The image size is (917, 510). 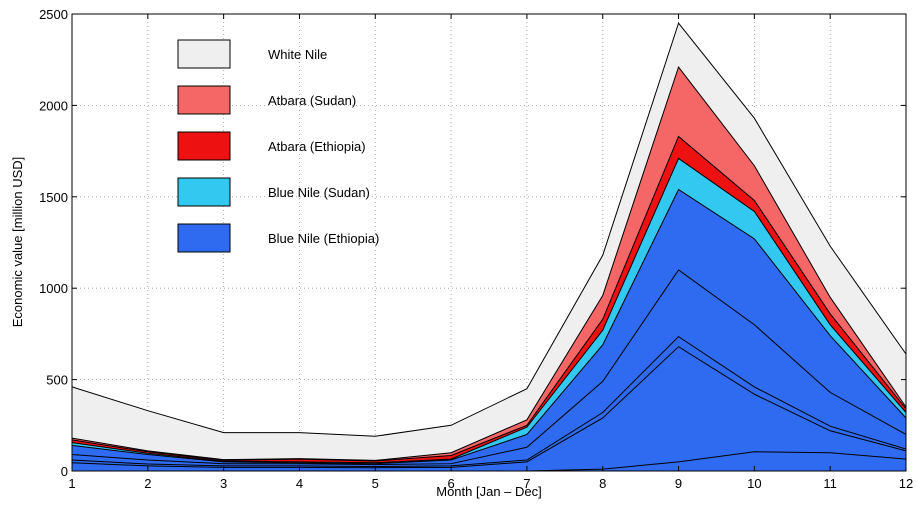 I want to click on legend-label-blue-nile-ethiopia: Blue Nile (Ethiopia), so click(x=323, y=238).